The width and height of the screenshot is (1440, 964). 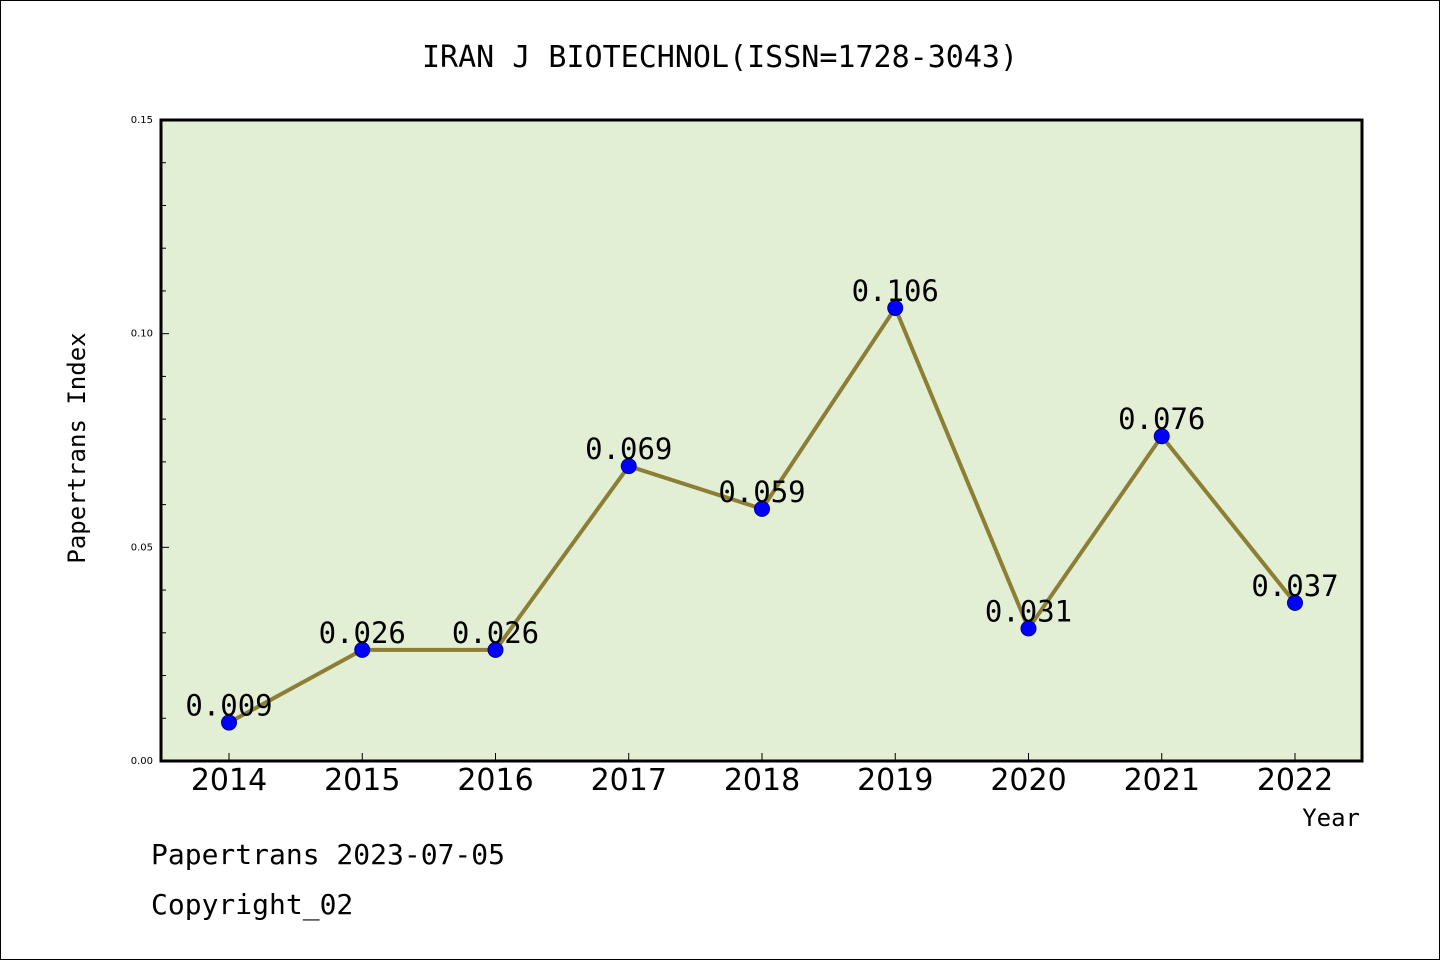 What do you see at coordinates (761, 492) in the screenshot?
I see `data-label: 0.059` at bounding box center [761, 492].